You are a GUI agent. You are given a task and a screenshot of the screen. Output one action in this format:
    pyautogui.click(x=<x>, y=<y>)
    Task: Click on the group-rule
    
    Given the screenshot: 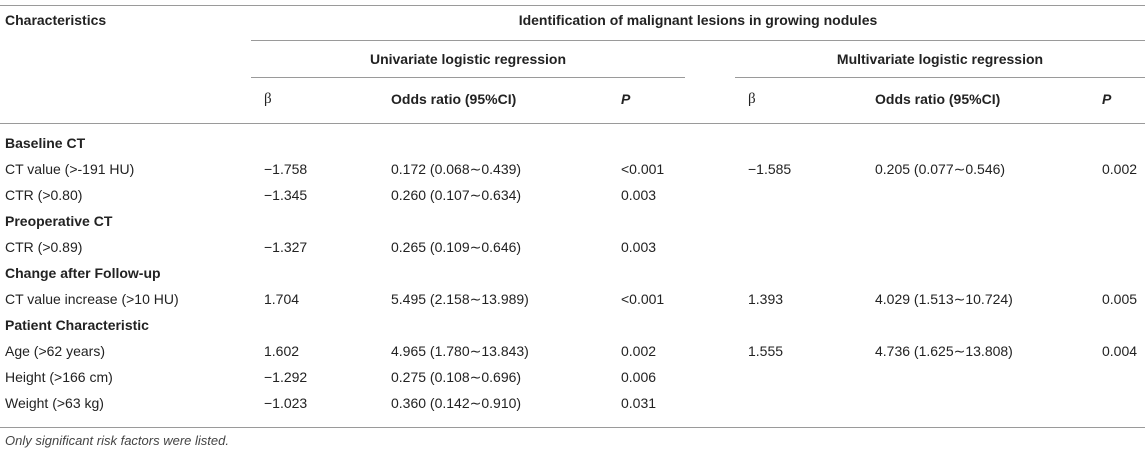 What is the action you would take?
    pyautogui.click(x=698, y=40)
    